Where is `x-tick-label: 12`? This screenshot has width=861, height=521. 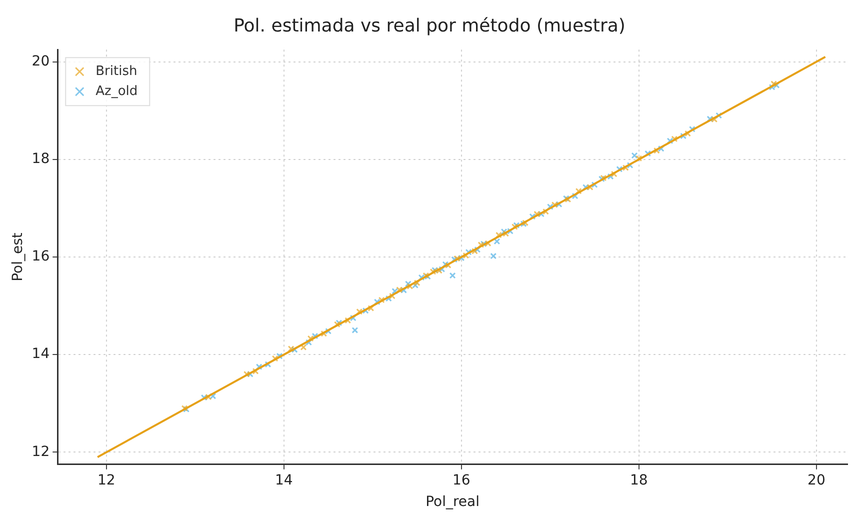
x-tick-label: 12 is located at coordinates (107, 480).